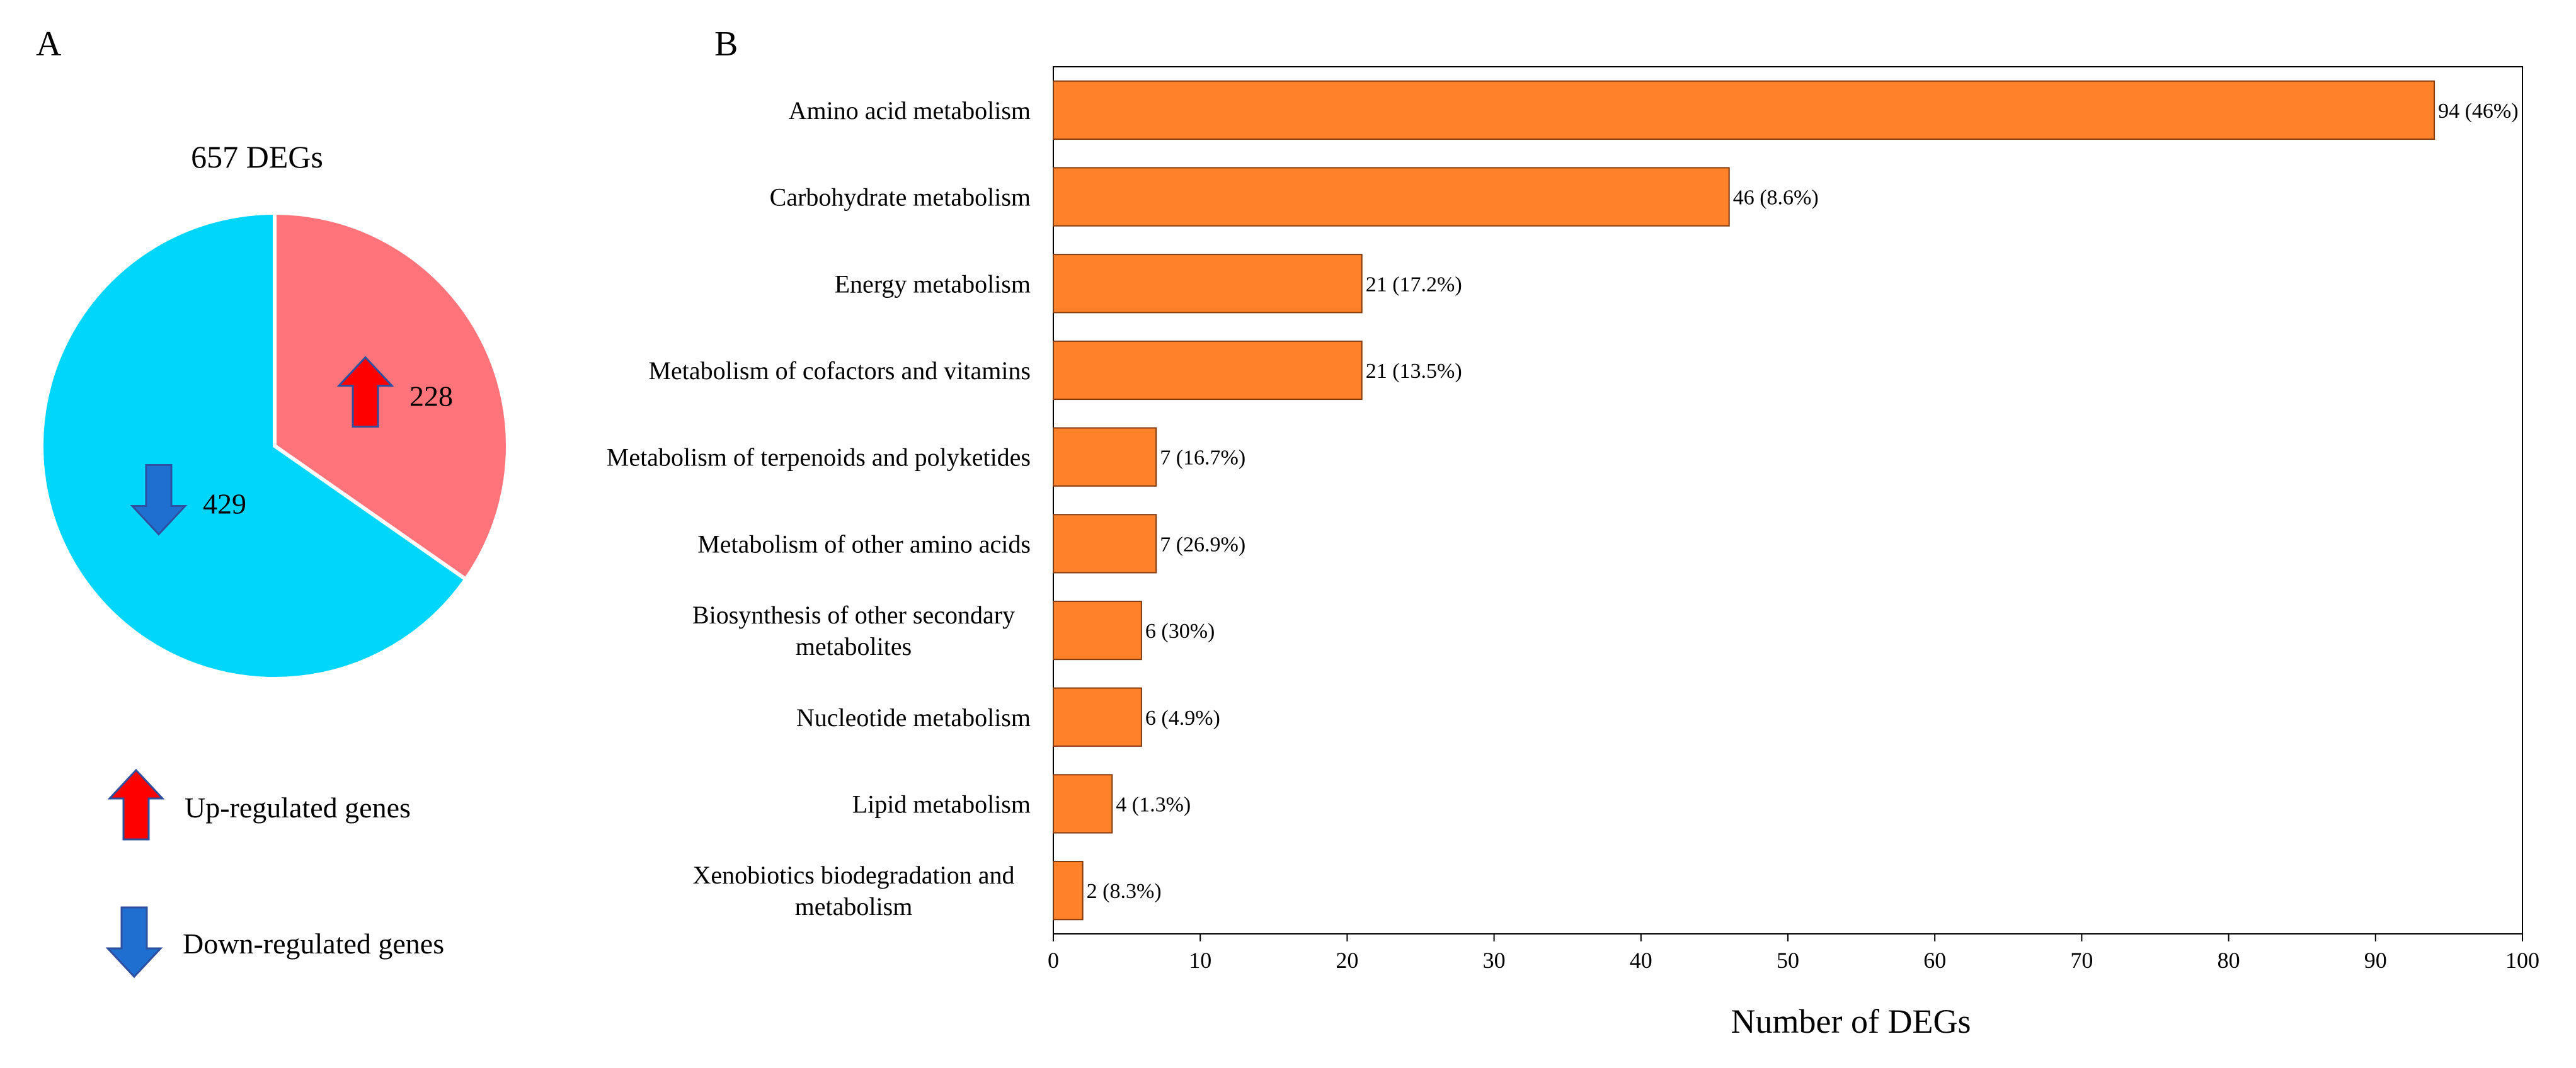 This screenshot has height=1068, width=2576. What do you see at coordinates (1203, 458) in the screenshot?
I see `bar-data-label: 7 (16.7%)` at bounding box center [1203, 458].